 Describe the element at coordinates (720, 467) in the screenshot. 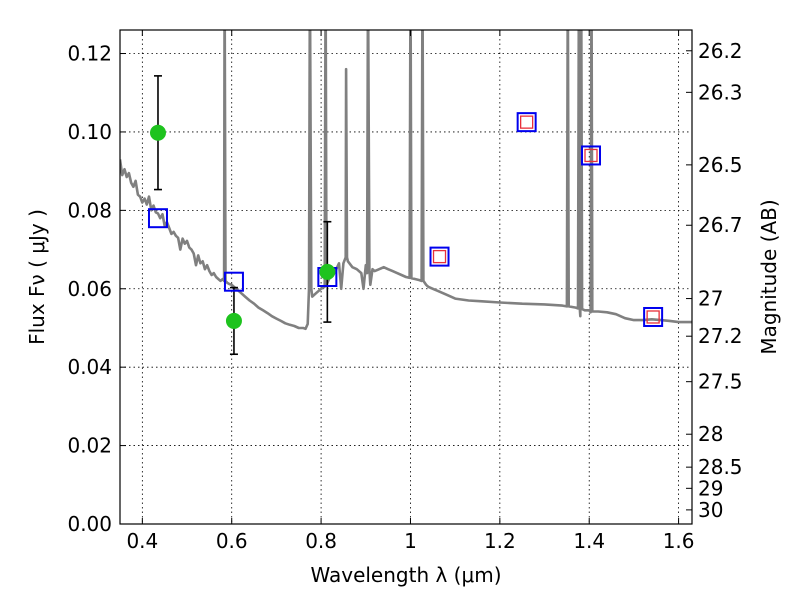

I see `magnitude-tick-label: 28.5` at that location.